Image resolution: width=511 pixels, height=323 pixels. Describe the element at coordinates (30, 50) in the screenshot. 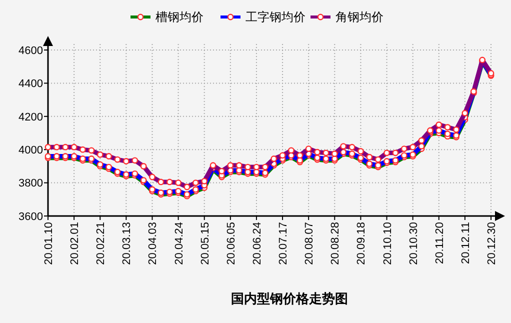

I see `y-tick-label: 4600` at that location.